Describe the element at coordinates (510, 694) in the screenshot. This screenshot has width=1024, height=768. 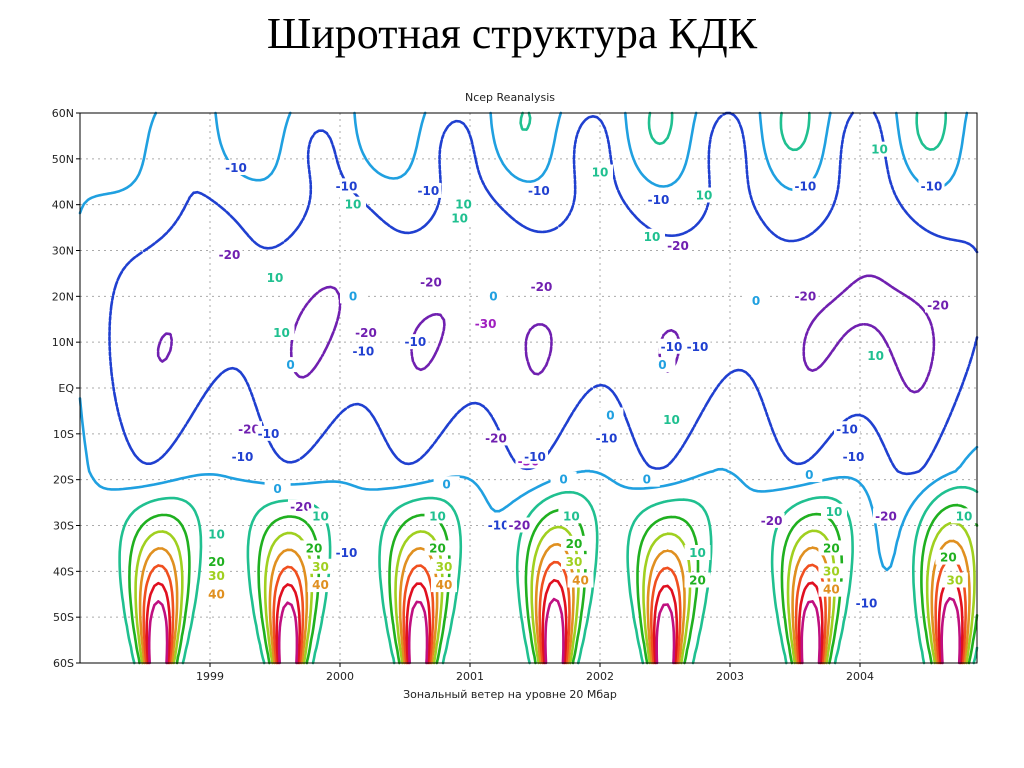
I see `x-axis-label: Зональный ветер на уровне 20 Мбар` at that location.